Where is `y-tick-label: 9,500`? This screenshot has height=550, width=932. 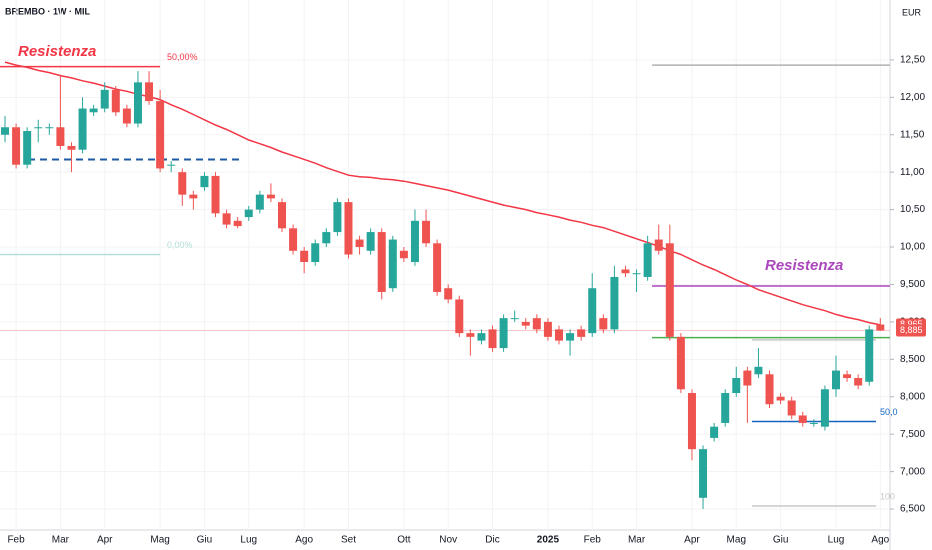
y-tick-label: 9,500 is located at coordinates (912, 284).